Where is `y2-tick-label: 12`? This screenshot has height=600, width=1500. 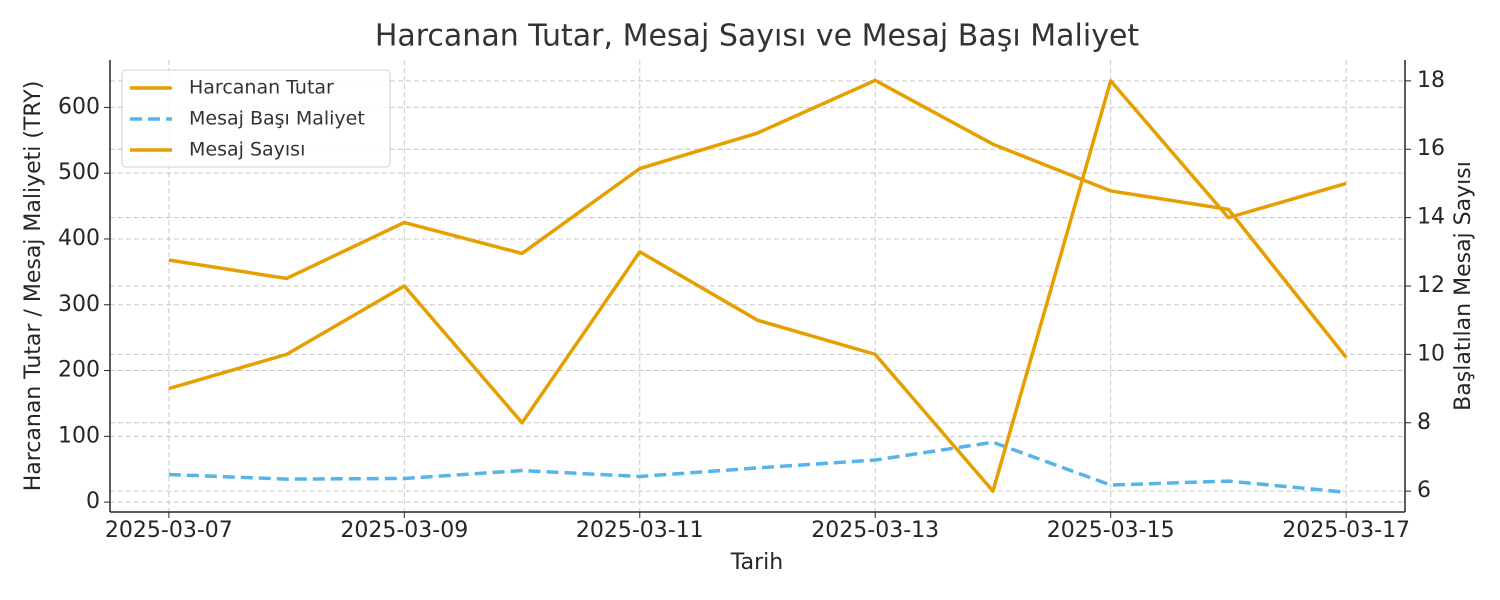
y2-tick-label: 12 is located at coordinates (1431, 285).